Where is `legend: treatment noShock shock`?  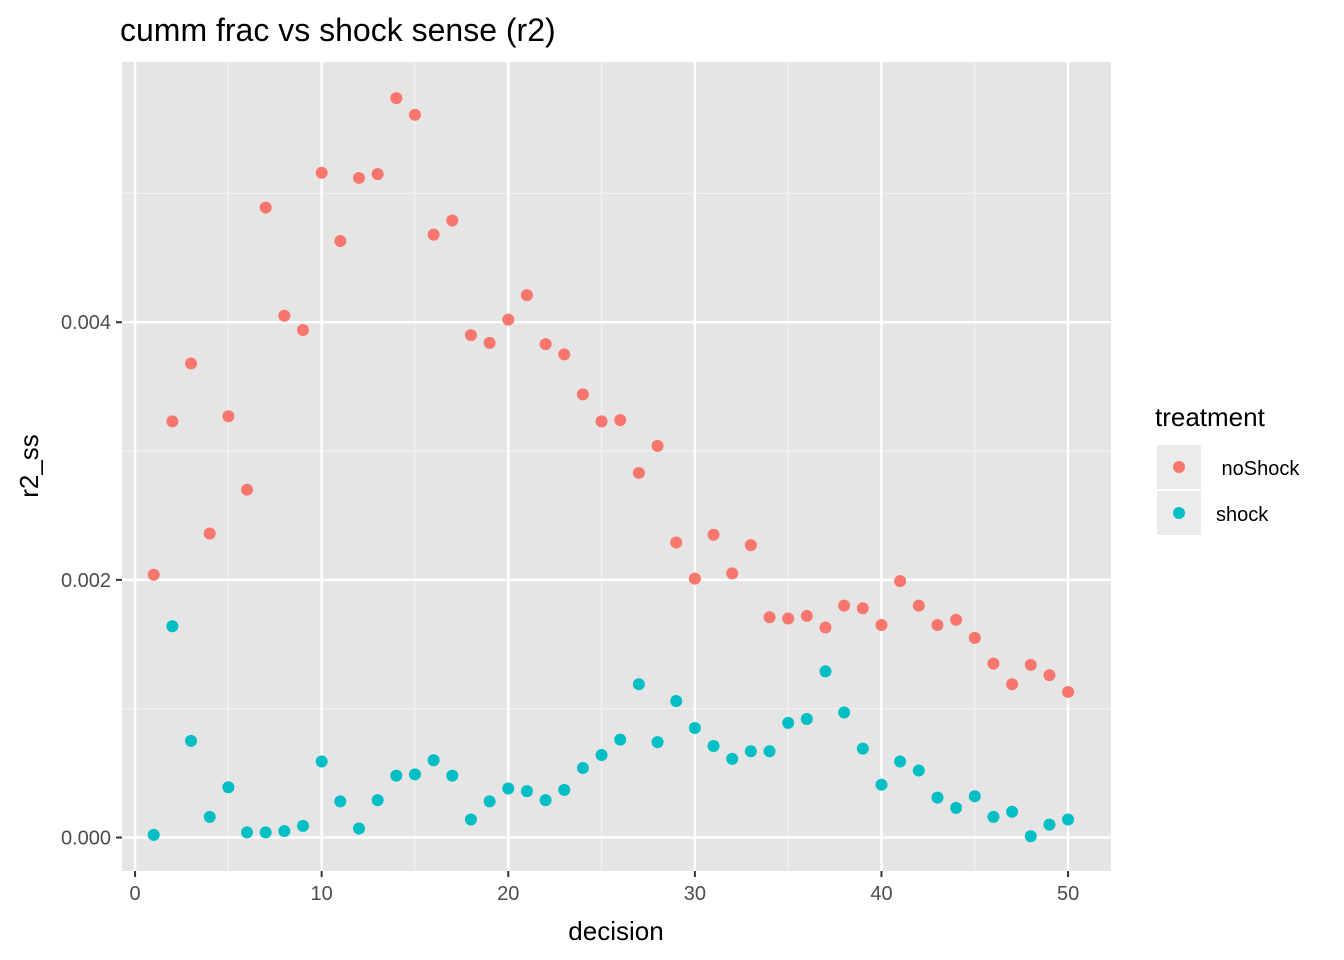 legend: treatment noShock shock is located at coordinates (1227, 468).